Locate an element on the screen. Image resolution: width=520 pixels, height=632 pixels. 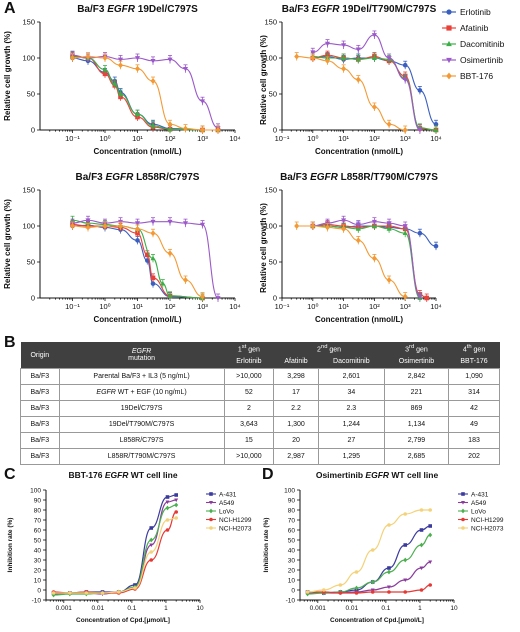
series-afatinib is located at coordinates (370, 261).